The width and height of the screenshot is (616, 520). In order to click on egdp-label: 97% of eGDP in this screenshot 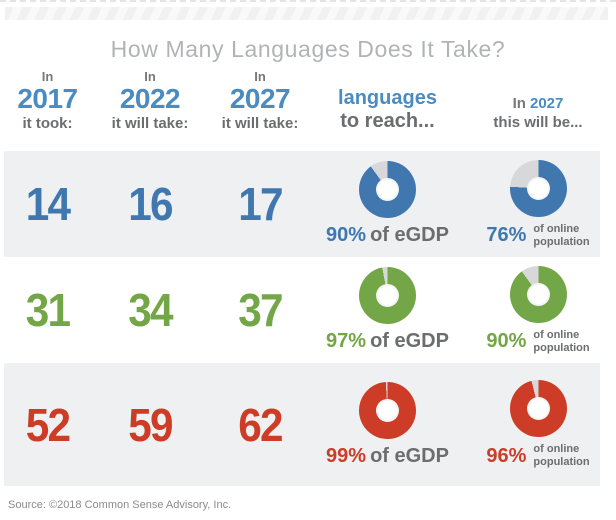, I will do `click(387, 341)`.